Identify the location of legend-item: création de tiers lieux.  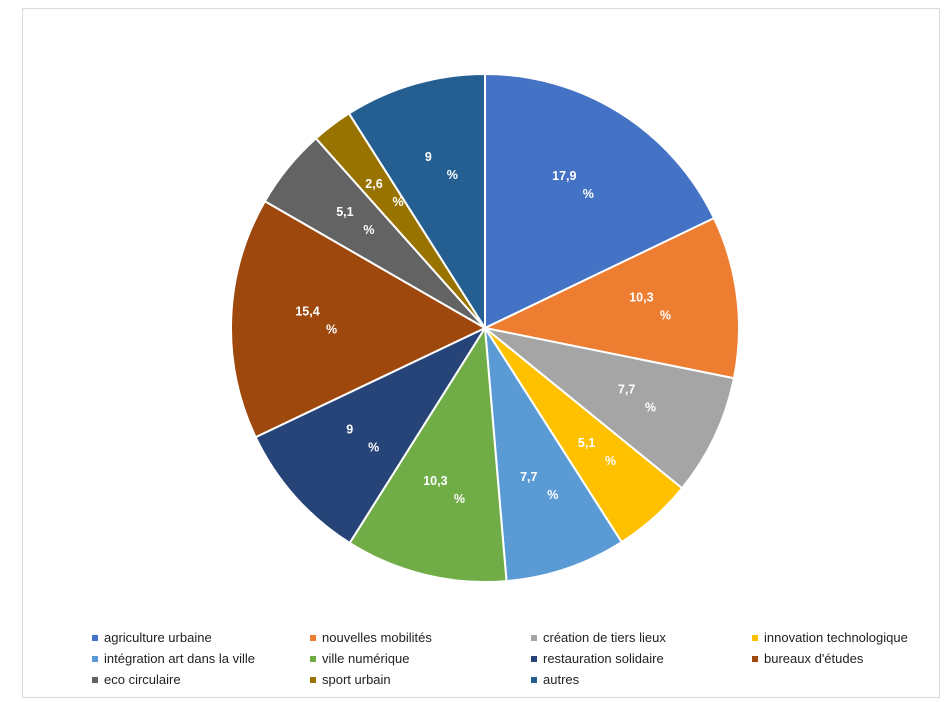
(641, 637).